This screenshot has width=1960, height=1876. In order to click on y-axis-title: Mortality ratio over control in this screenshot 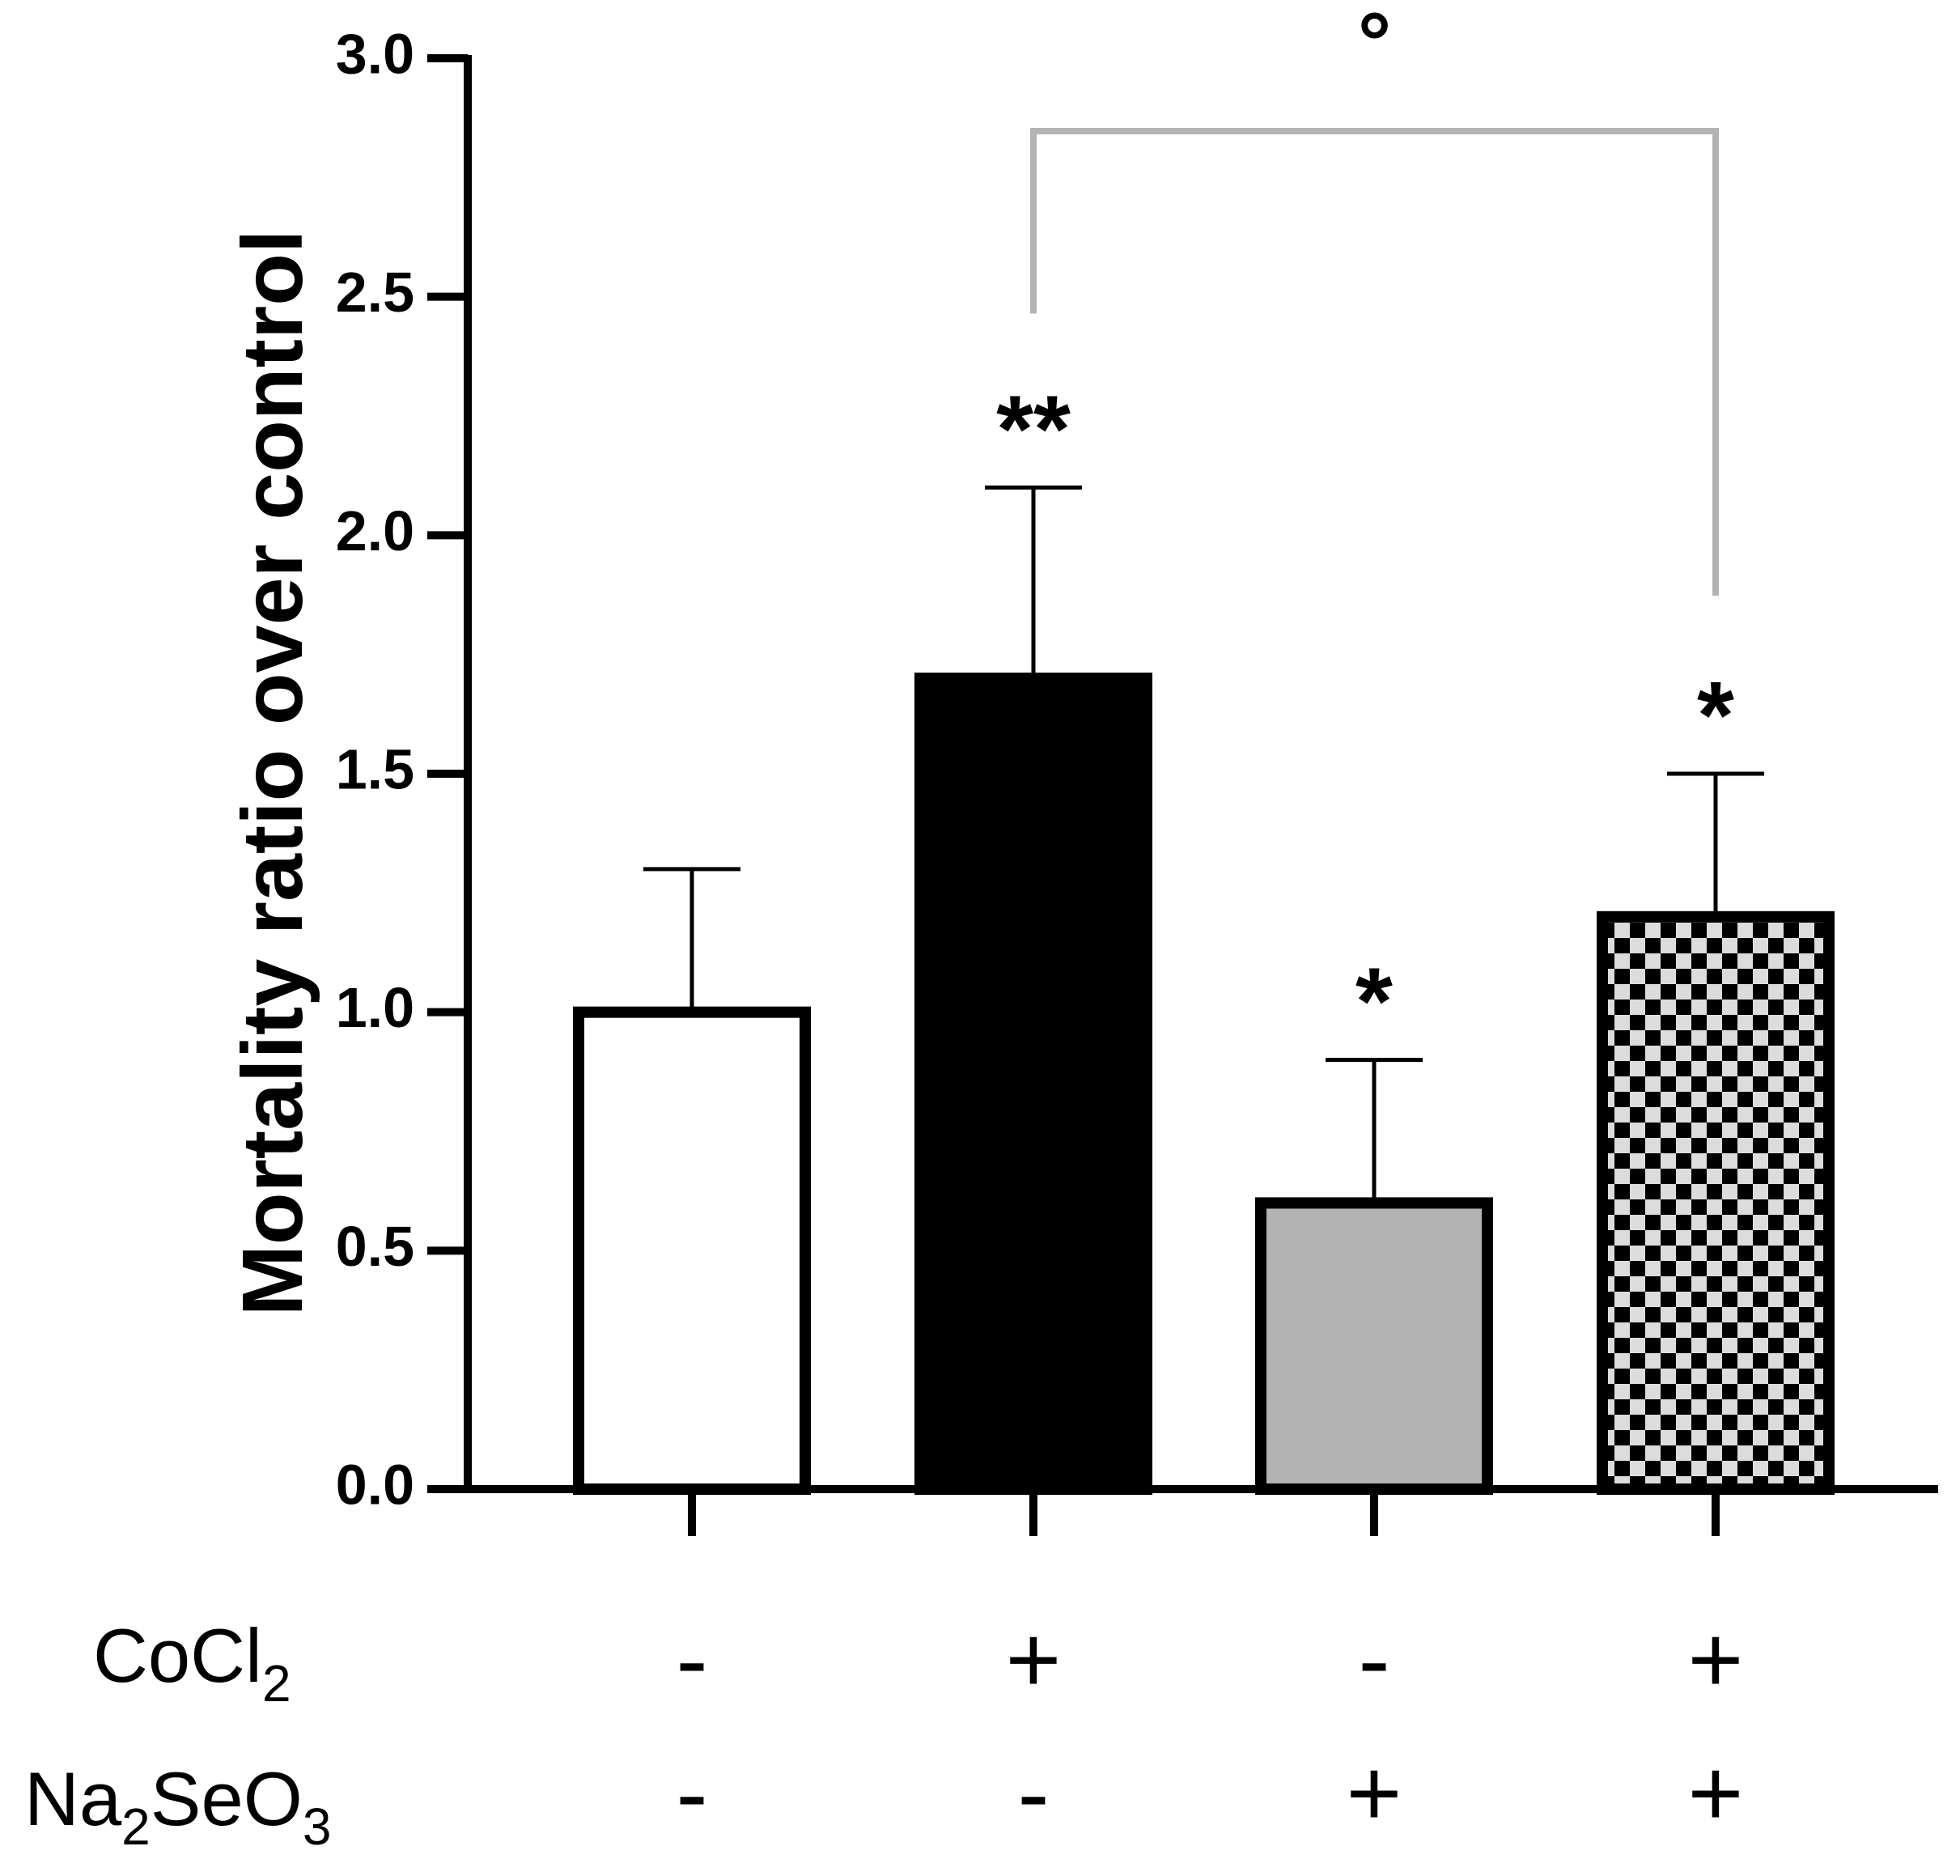, I will do `click(273, 774)`.